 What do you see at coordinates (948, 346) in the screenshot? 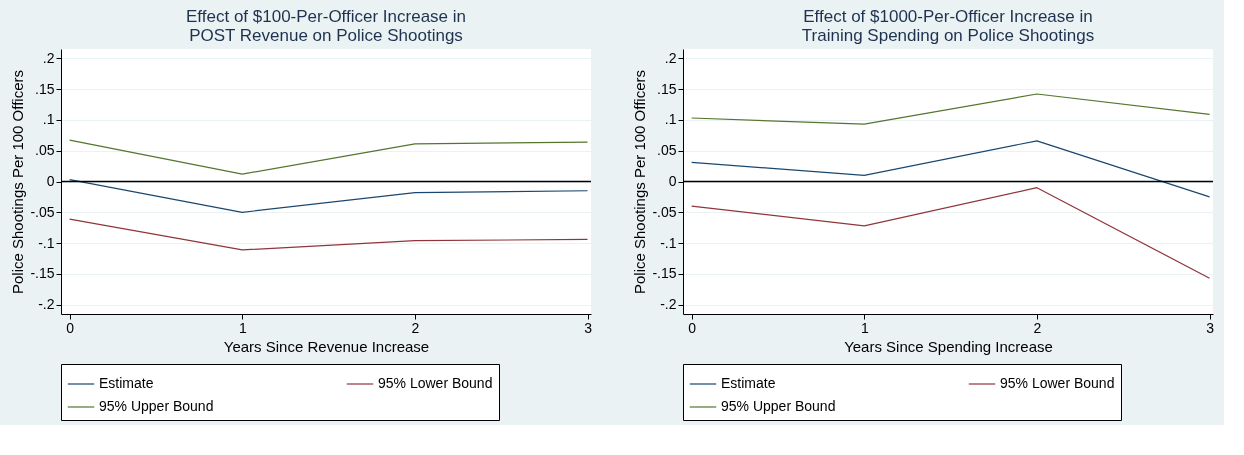
I see `x-axis-title: Years Since Spending Increase` at bounding box center [948, 346].